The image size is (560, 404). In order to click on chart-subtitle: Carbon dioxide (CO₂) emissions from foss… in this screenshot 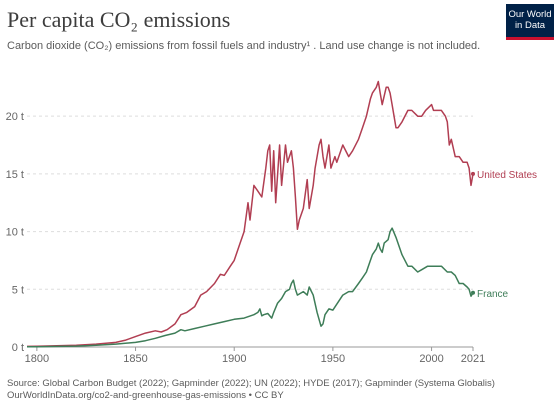, I will do `click(244, 46)`.